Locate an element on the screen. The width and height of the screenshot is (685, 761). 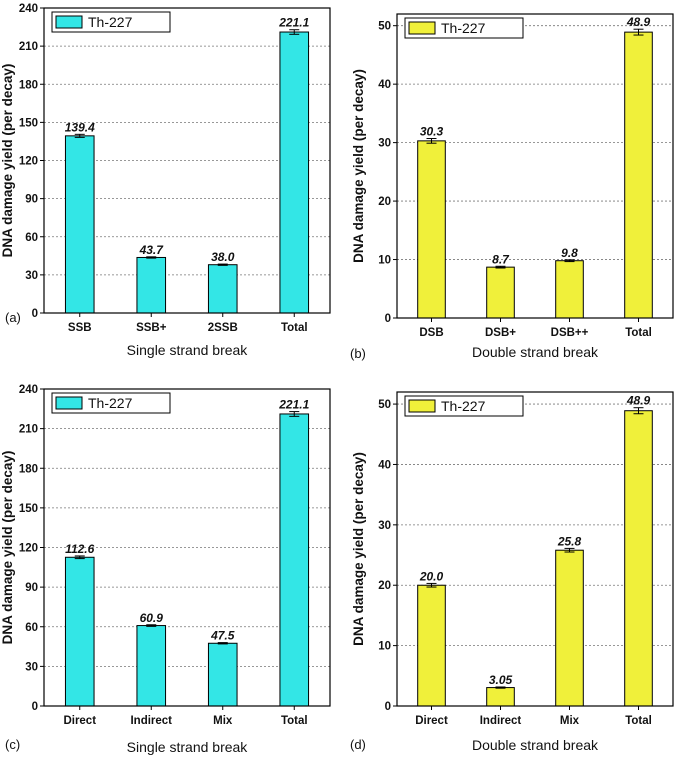
value-label-c-1: 60.9 is located at coordinates (152, 618).